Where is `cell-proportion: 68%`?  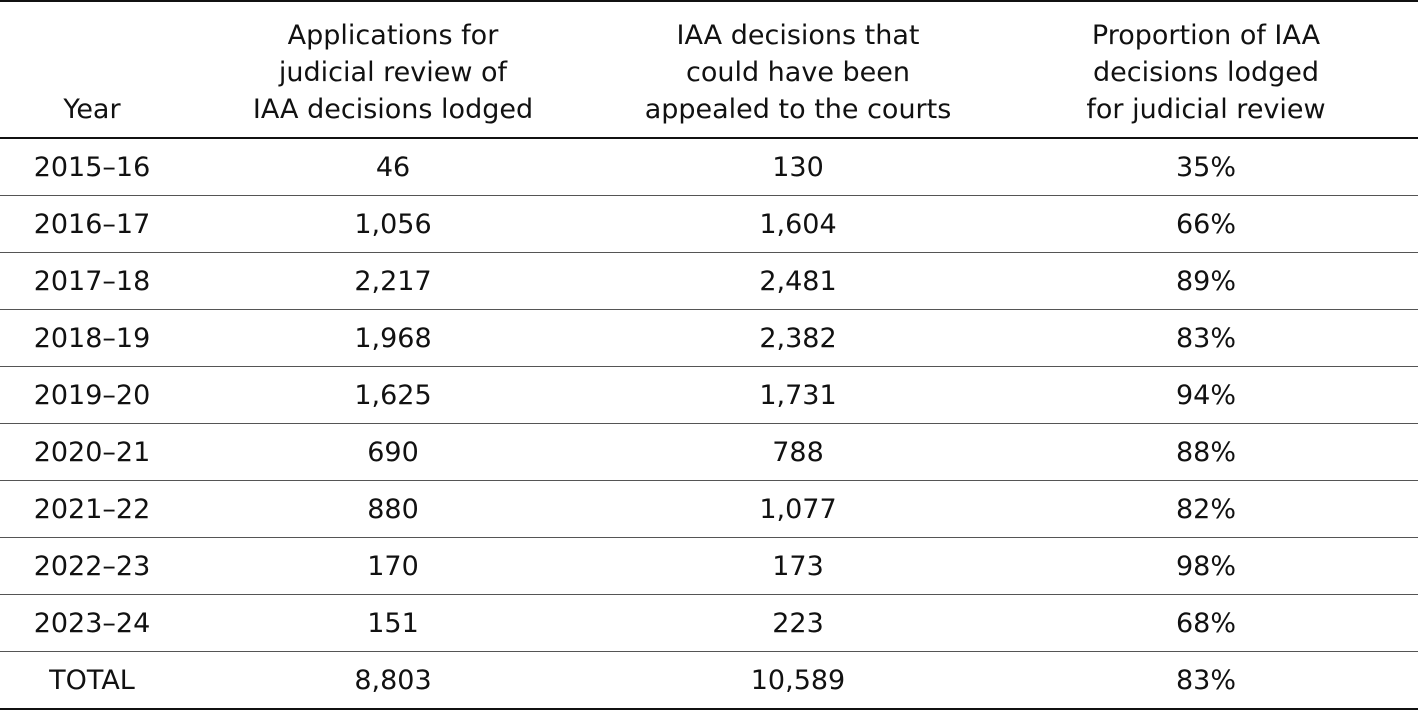 cell-proportion: 68% is located at coordinates (1206, 623).